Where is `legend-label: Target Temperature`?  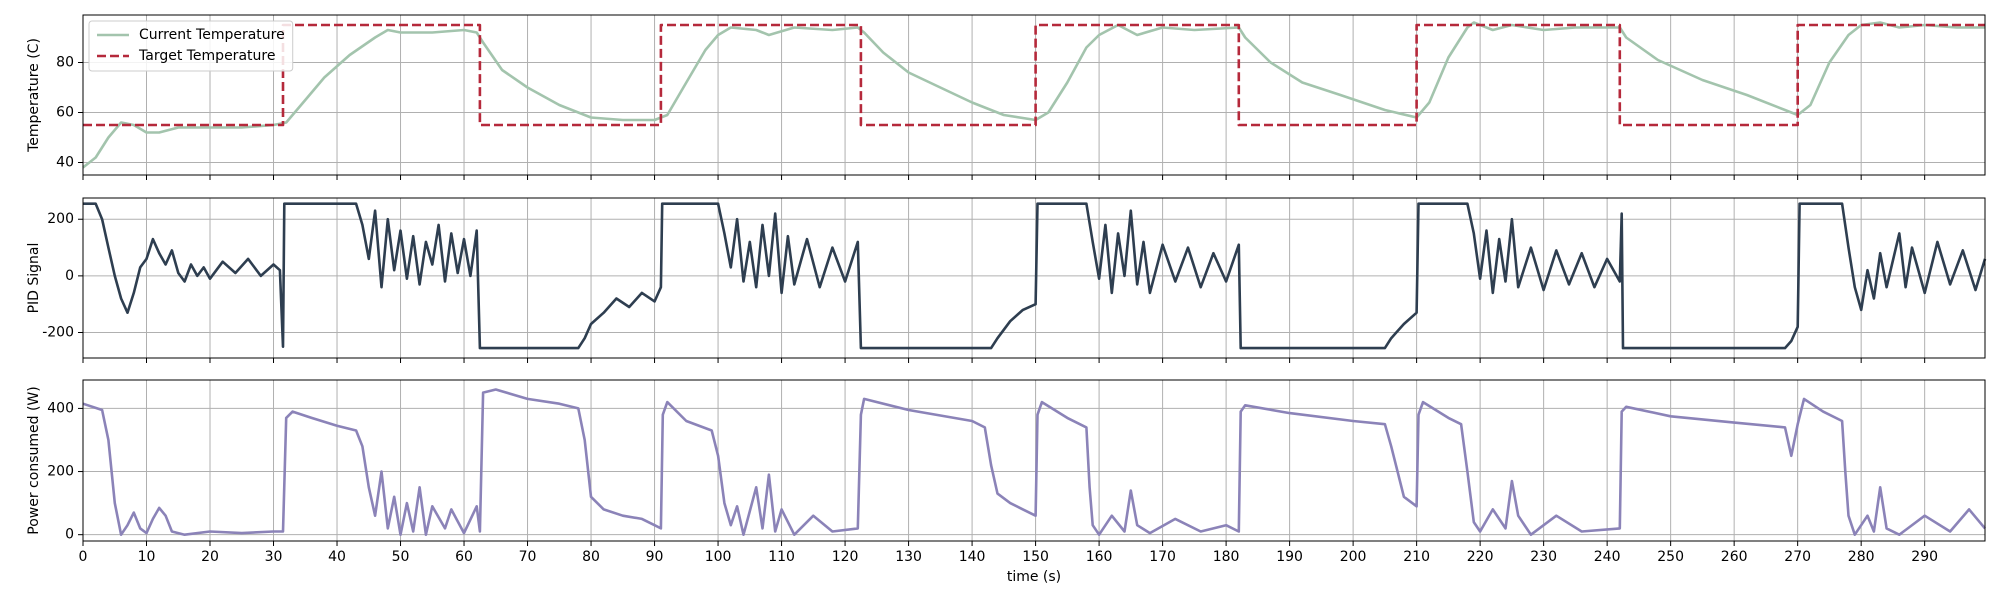 legend-label: Target Temperature is located at coordinates (206, 56).